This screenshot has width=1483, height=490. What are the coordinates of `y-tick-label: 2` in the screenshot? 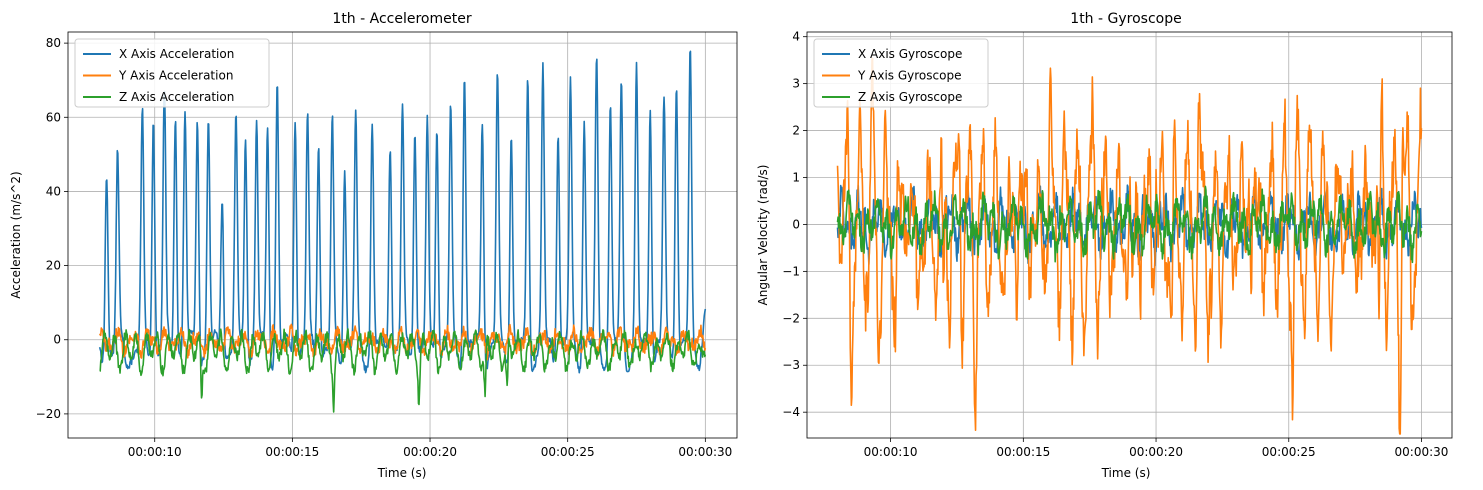 It's located at (796, 131).